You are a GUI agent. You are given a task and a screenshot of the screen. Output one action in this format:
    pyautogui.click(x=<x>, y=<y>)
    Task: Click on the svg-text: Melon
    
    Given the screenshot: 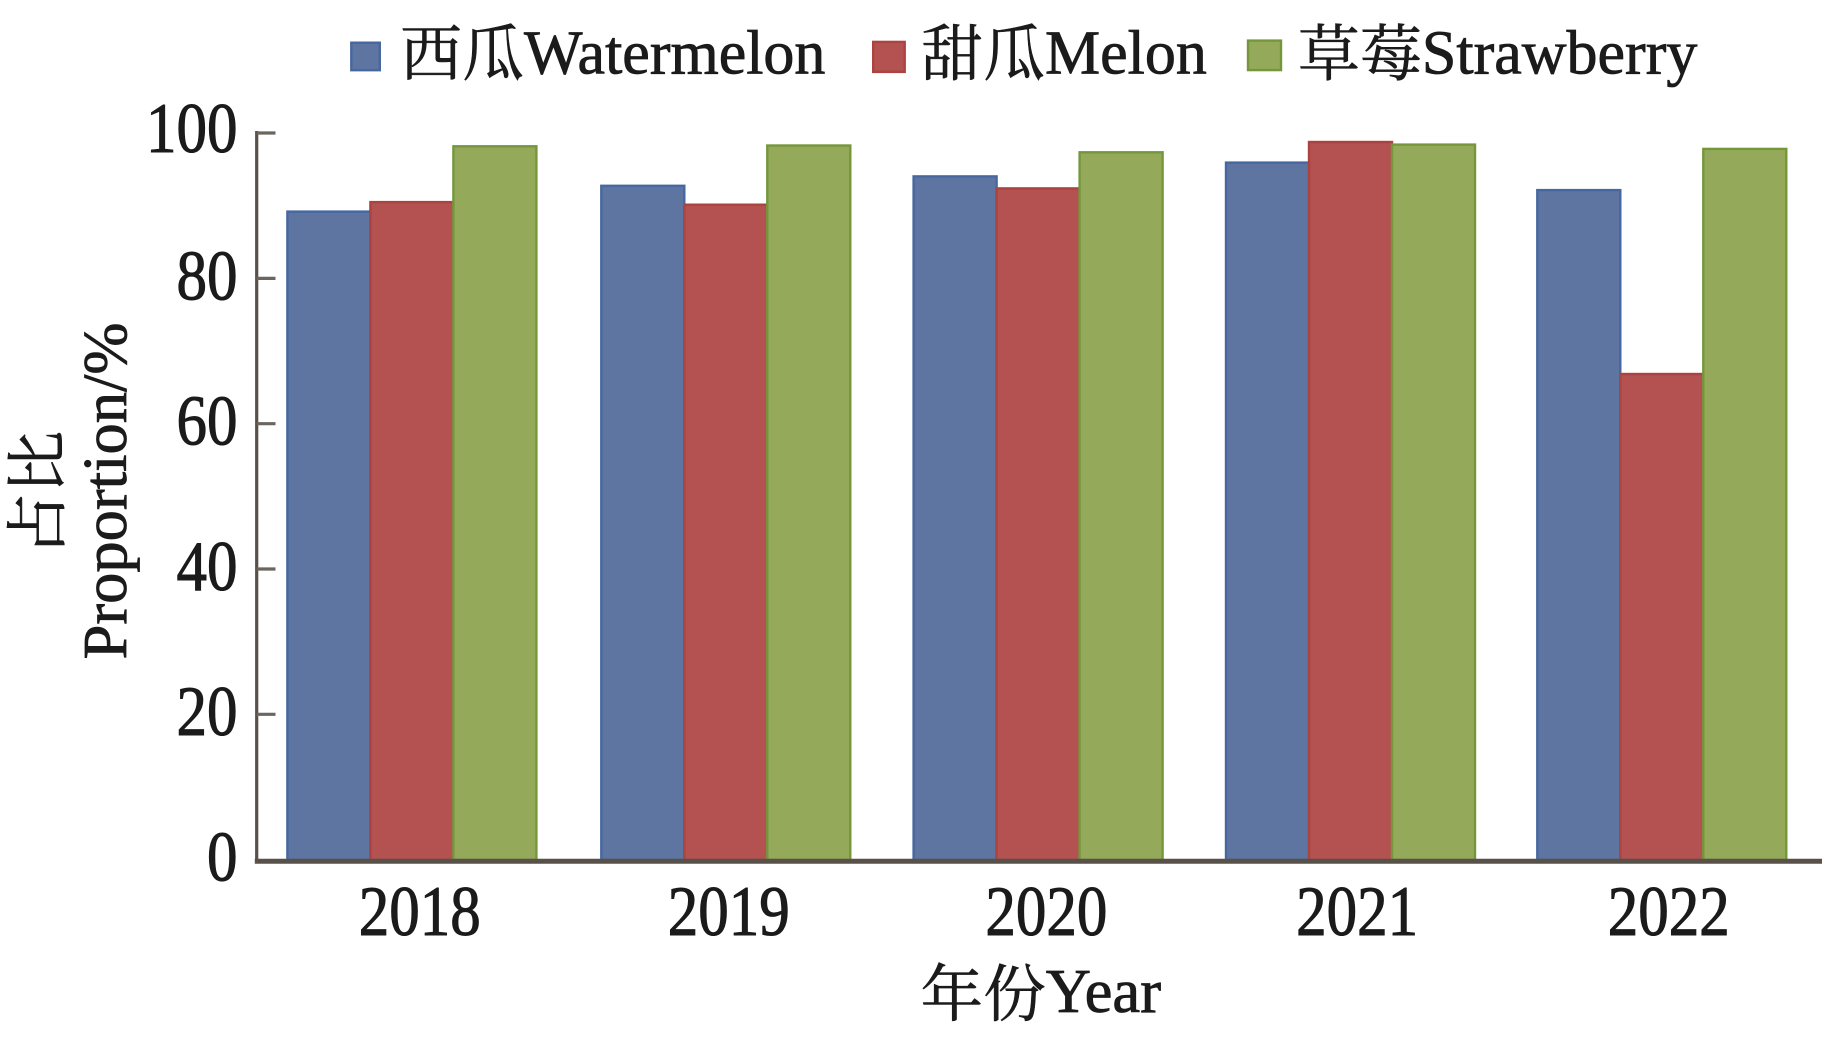 What is the action you would take?
    pyautogui.click(x=1126, y=54)
    